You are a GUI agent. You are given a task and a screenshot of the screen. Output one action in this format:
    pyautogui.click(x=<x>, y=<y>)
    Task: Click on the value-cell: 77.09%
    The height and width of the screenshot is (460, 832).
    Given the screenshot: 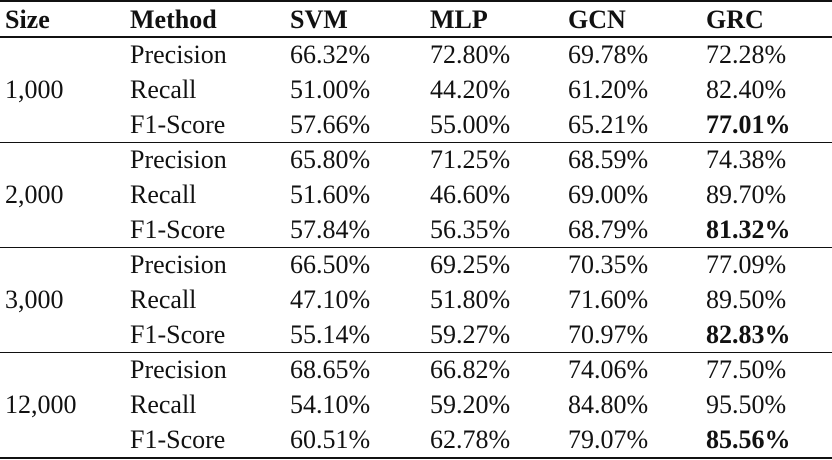 What is the action you would take?
    pyautogui.click(x=746, y=264)
    